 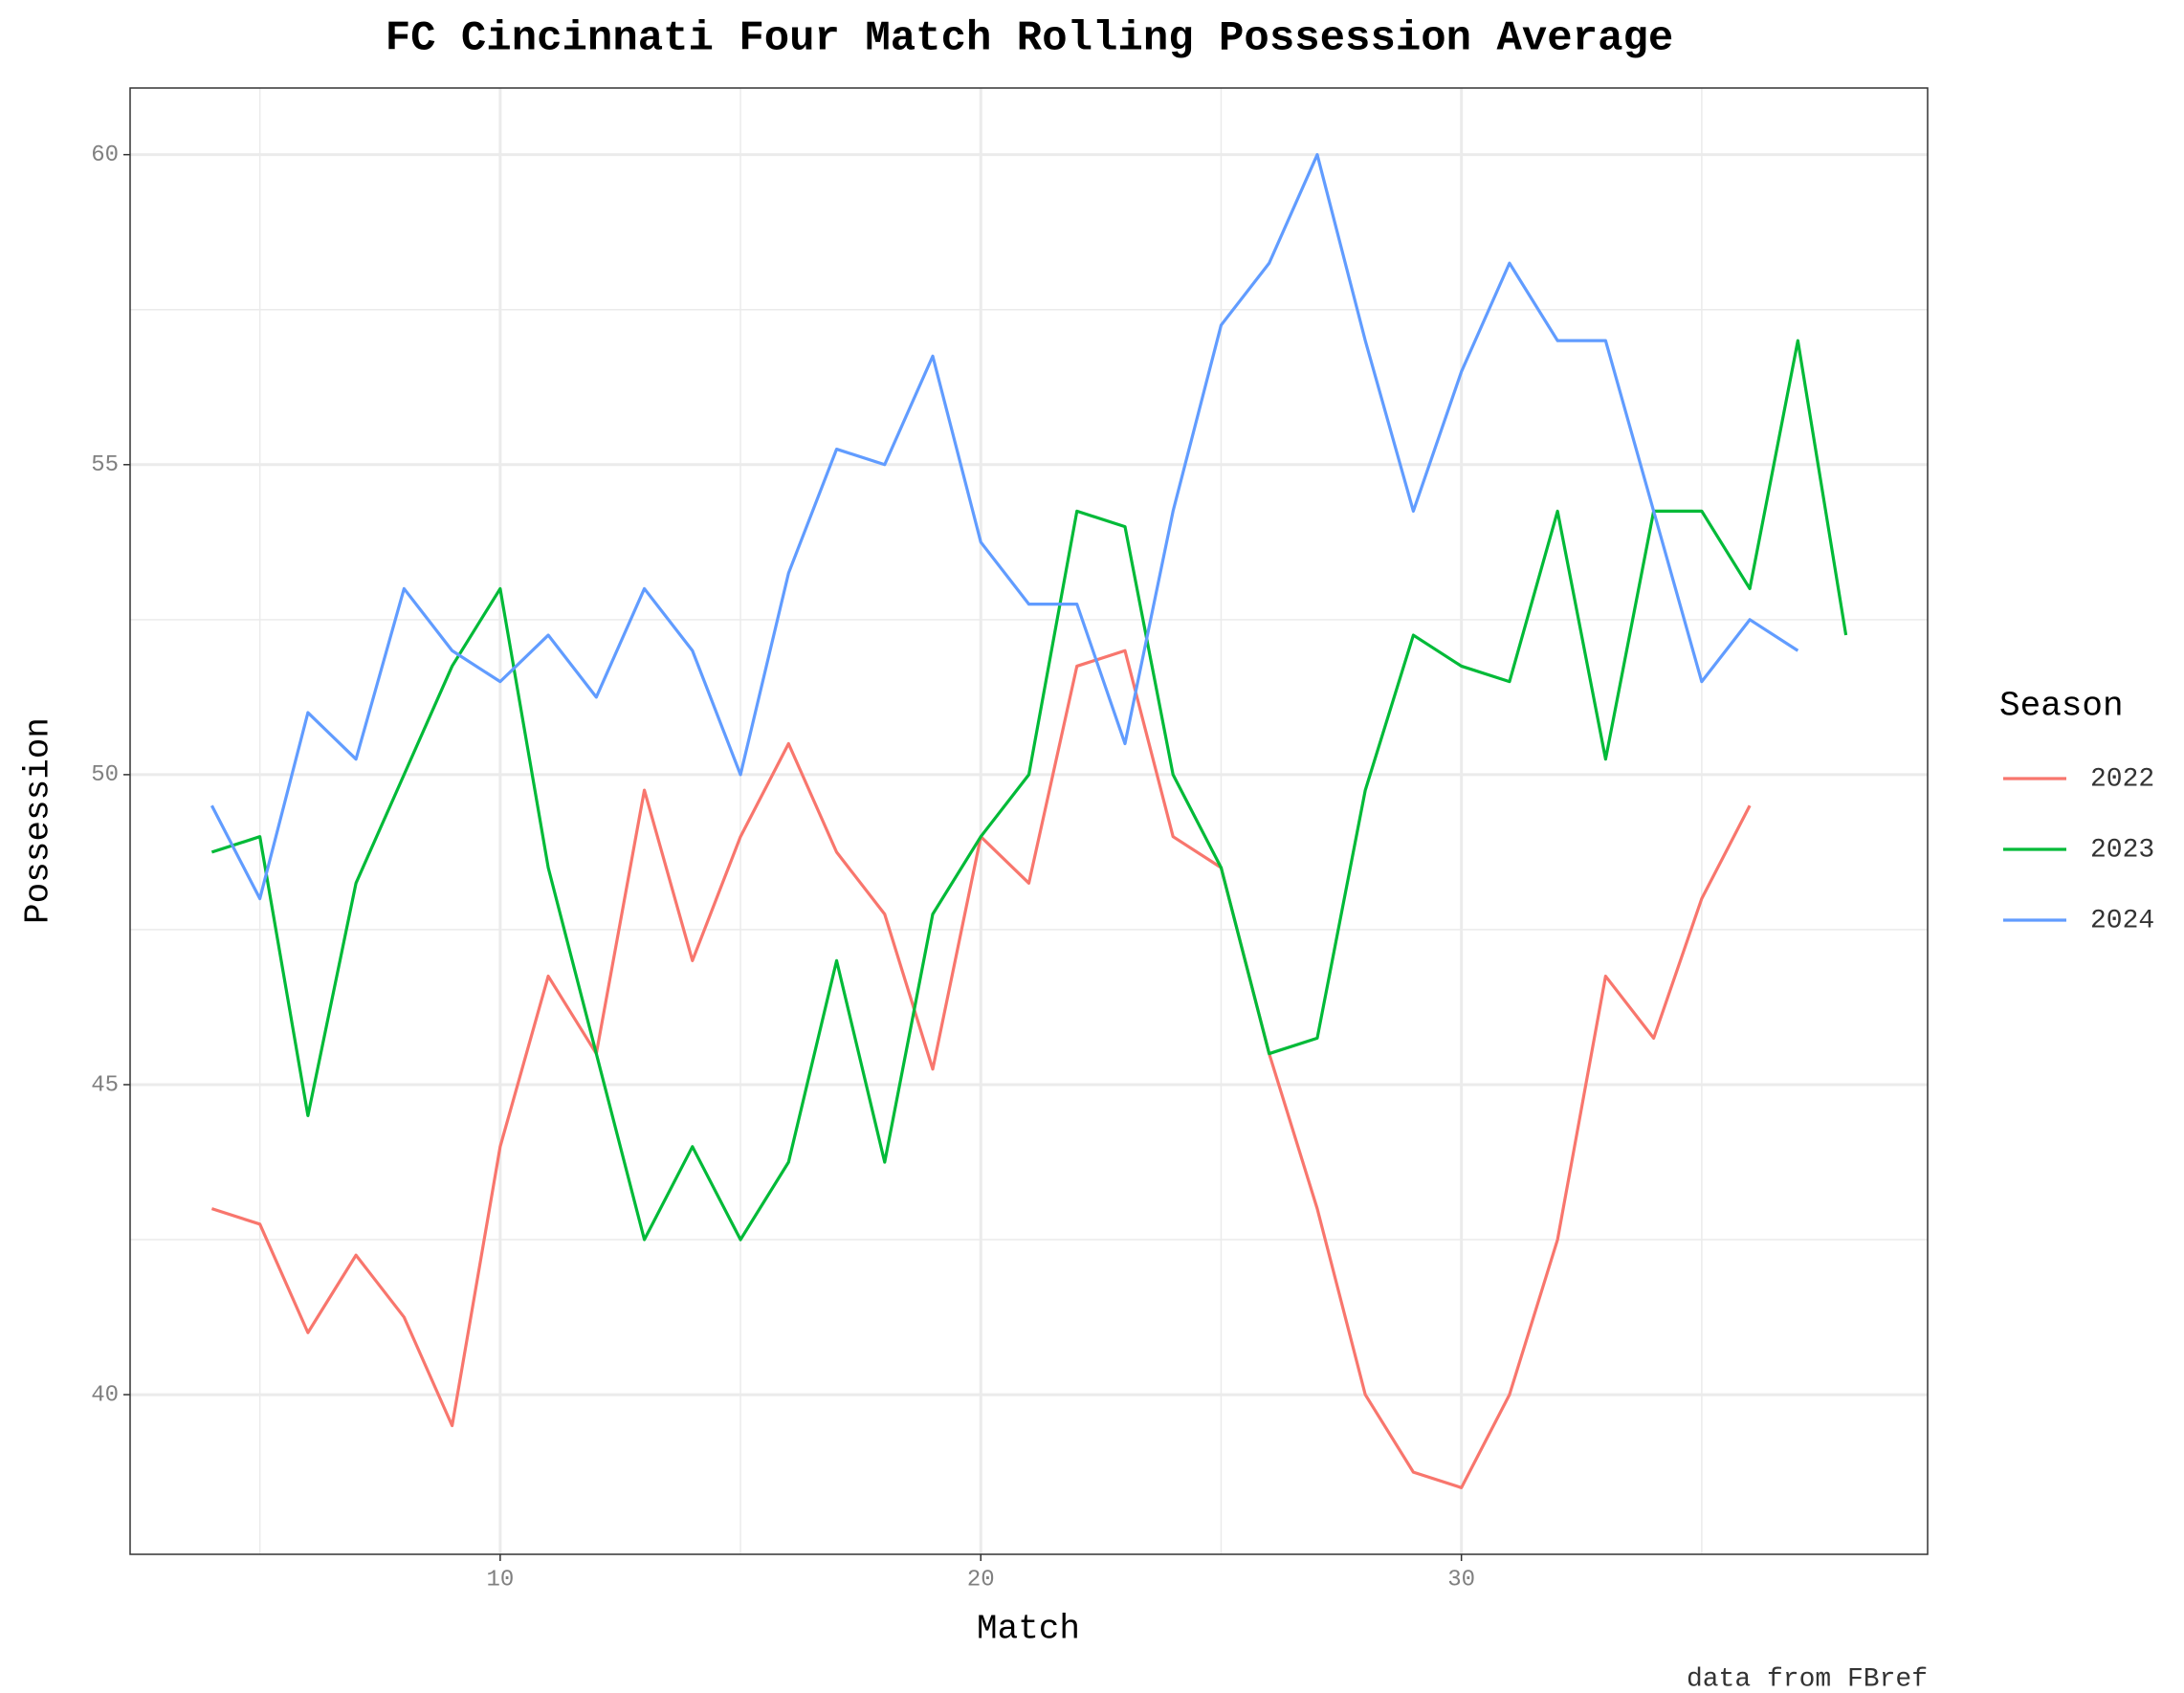 What do you see at coordinates (105, 1085) in the screenshot?
I see `y-tick-label: 45` at bounding box center [105, 1085].